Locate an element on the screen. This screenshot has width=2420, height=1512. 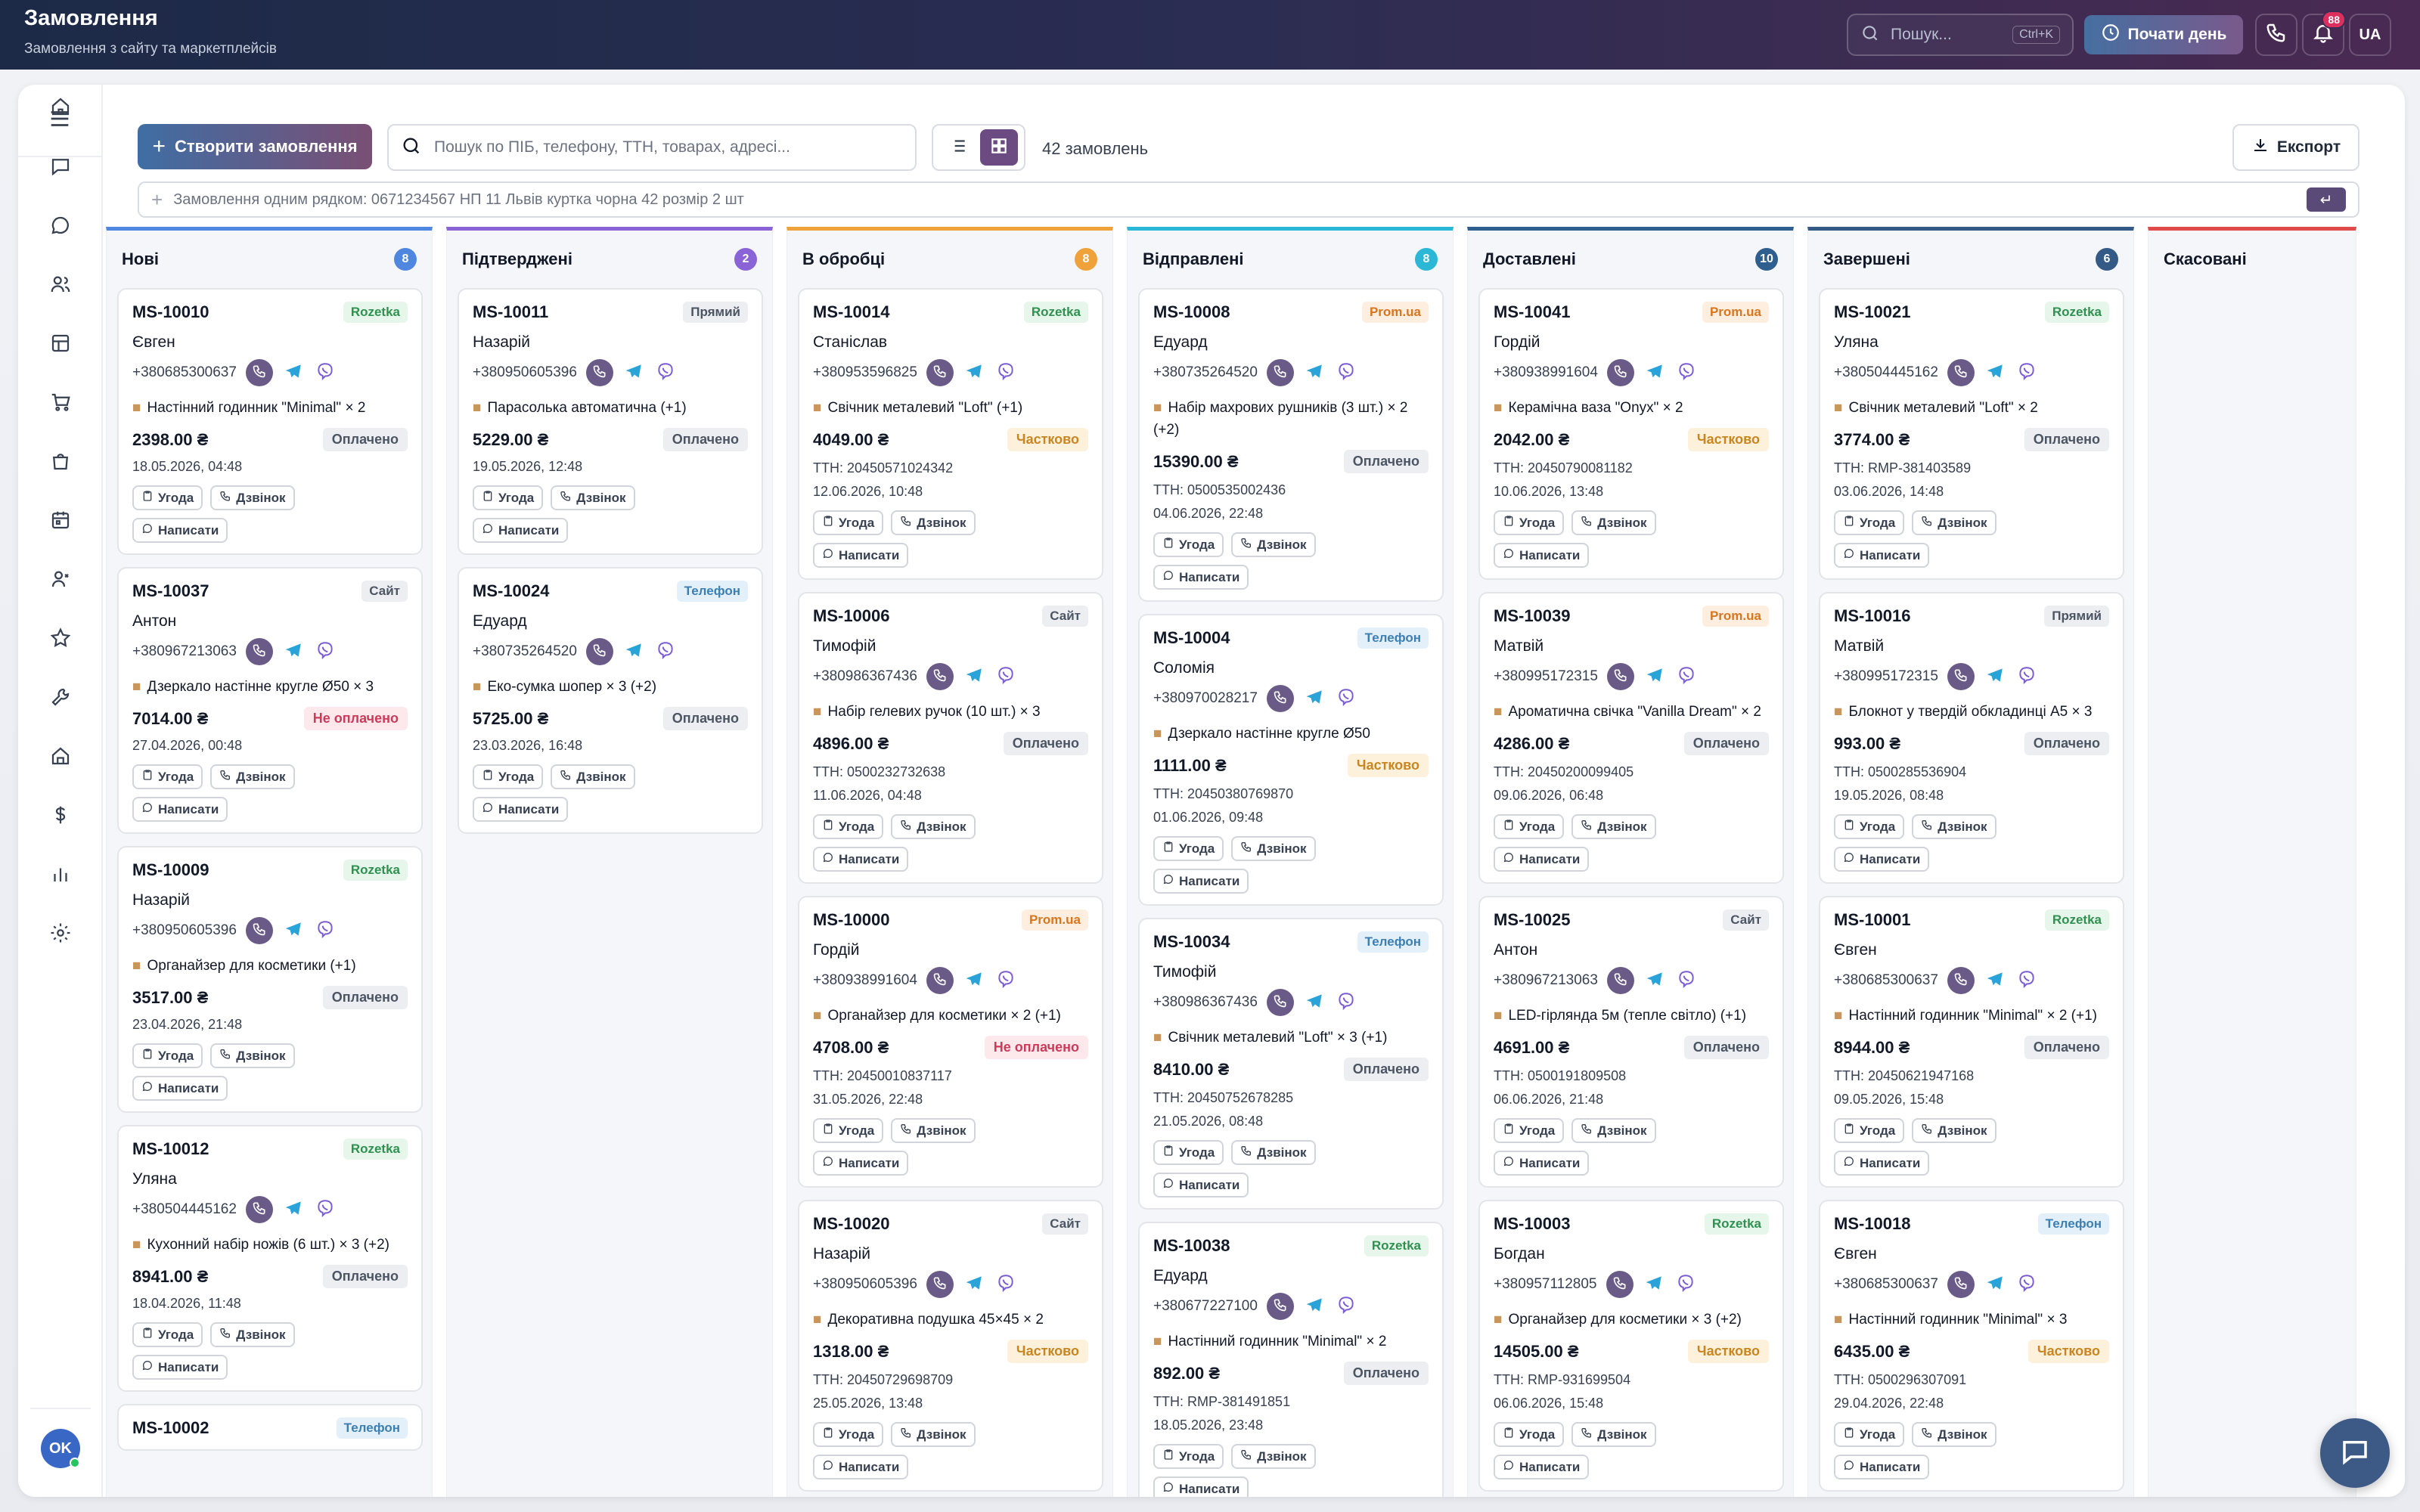
order-id: MS-10039 is located at coordinates (1532, 615).